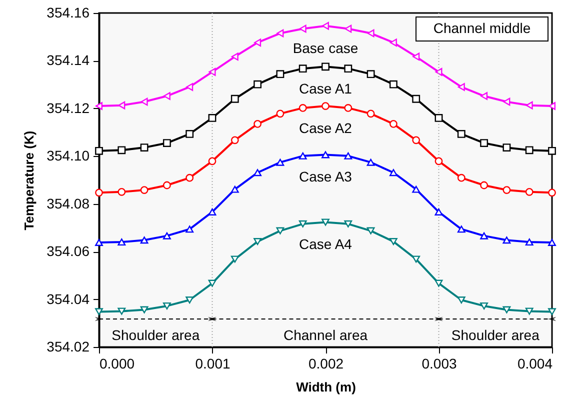 The image size is (572, 403). Describe the element at coordinates (68, 60) in the screenshot. I see `y-tick-label: 354.14` at that location.